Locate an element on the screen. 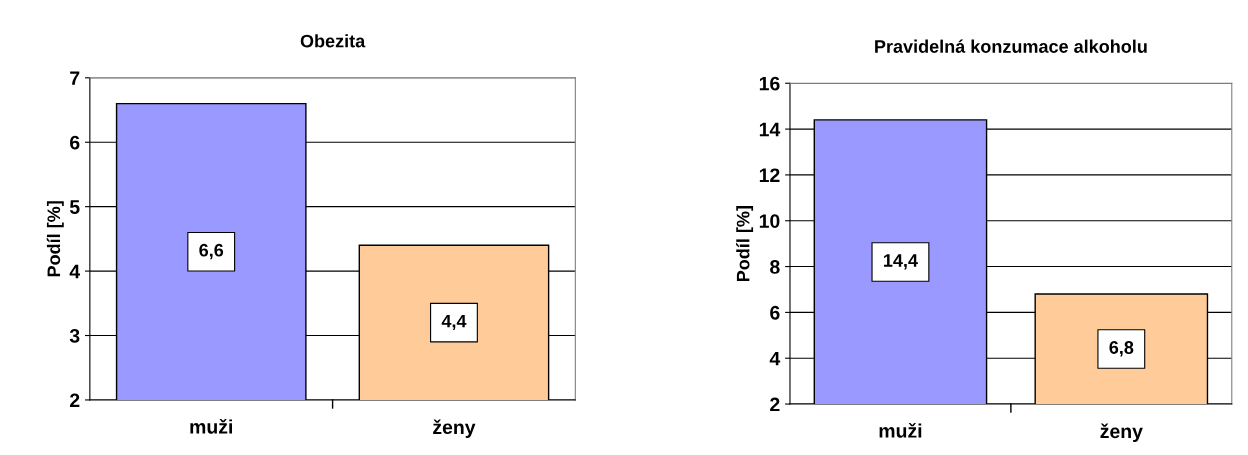  y-tick-label: 14 is located at coordinates (770, 129).